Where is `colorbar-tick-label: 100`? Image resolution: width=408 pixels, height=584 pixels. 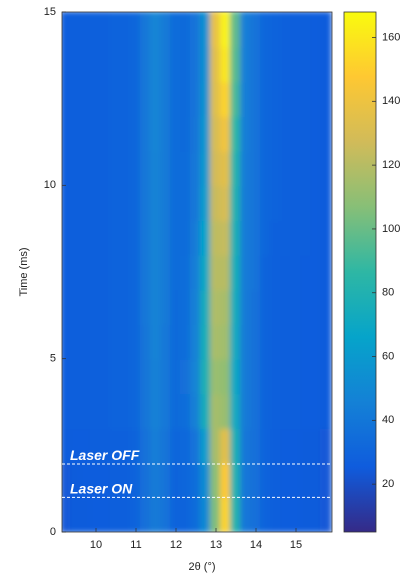 colorbar-tick-label: 100 is located at coordinates (391, 229).